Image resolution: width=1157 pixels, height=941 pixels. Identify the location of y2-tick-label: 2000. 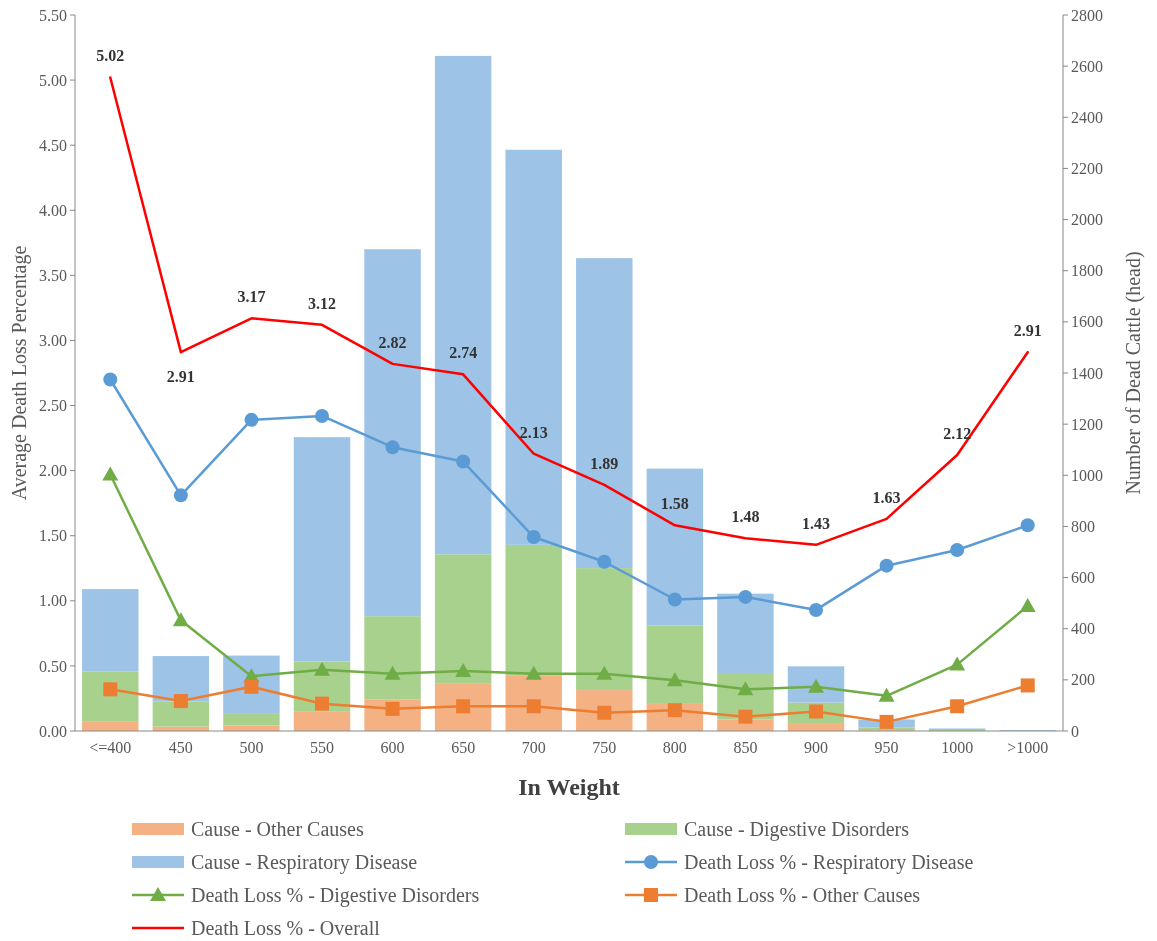
(1087, 220).